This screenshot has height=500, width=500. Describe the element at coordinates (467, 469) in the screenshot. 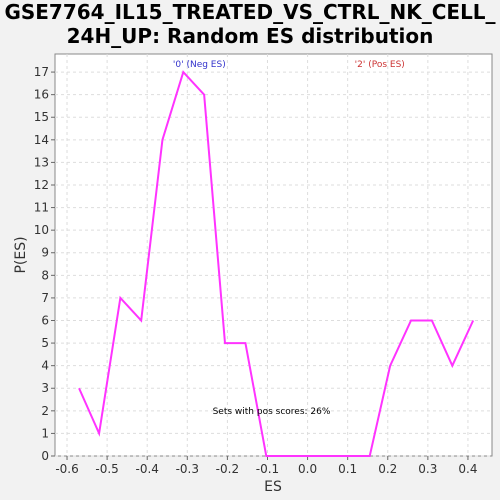

I see `x-tick-label: 0.4` at that location.